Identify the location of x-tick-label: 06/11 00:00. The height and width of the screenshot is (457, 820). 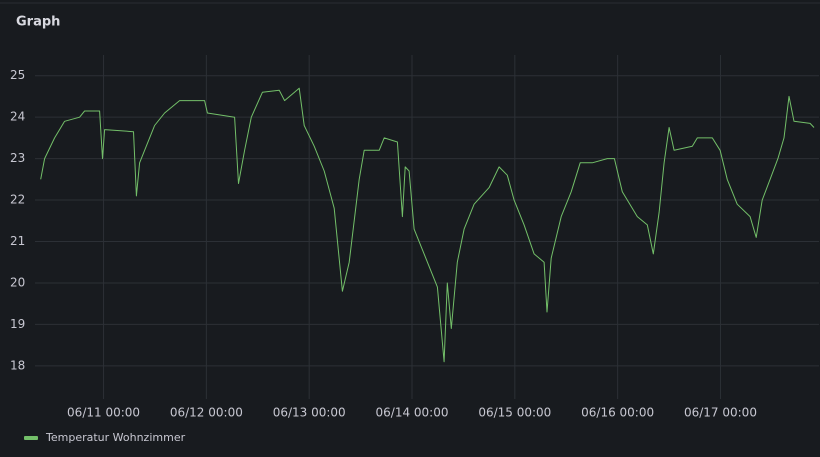
(103, 413).